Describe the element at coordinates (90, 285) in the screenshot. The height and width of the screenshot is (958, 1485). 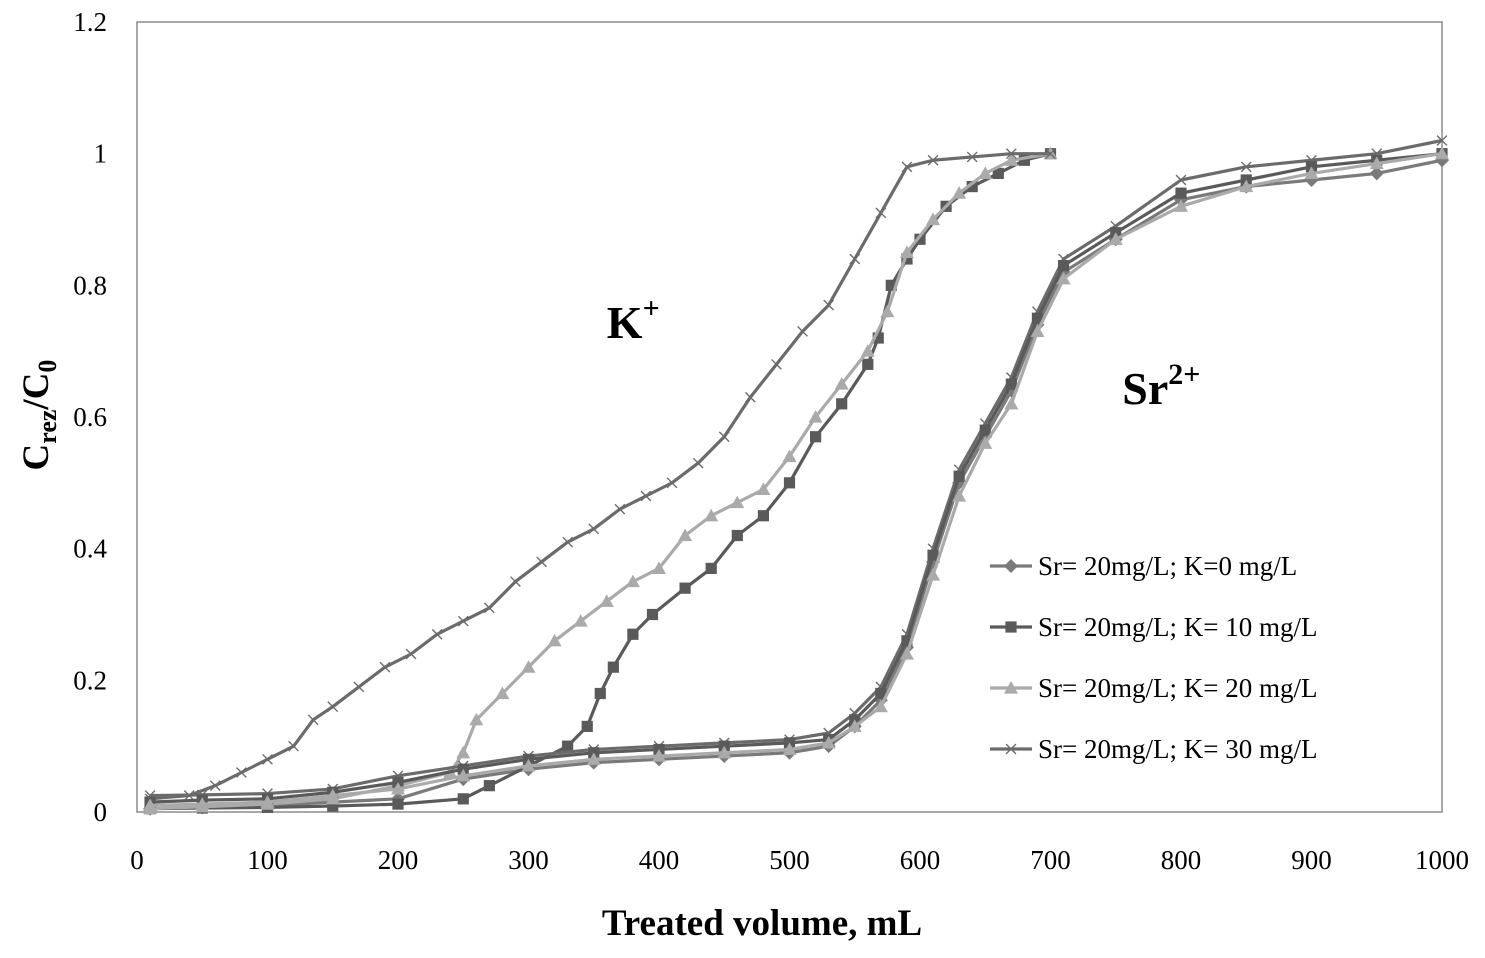
I see `y-tick-label: 0.8` at that location.